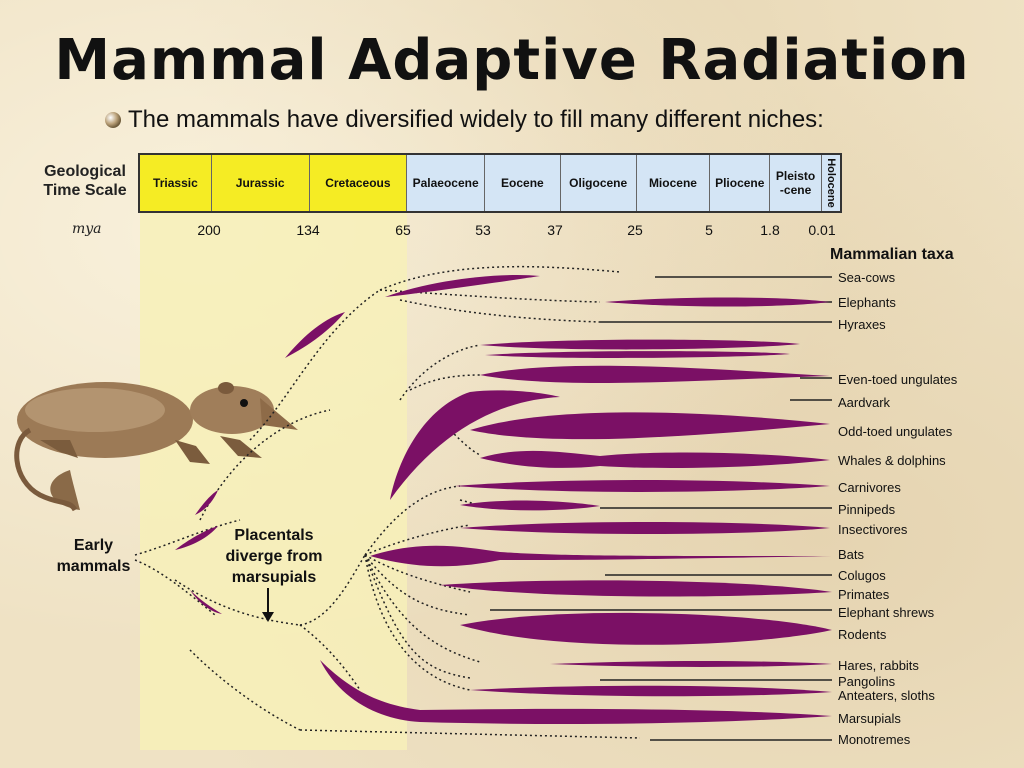  I want to click on taxon-label: Rodents, so click(862, 634).